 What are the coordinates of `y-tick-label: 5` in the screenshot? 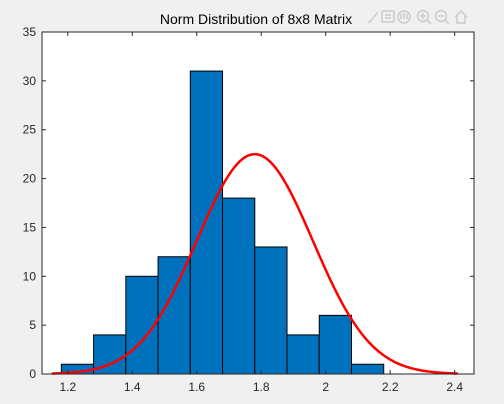 It's located at (32, 325).